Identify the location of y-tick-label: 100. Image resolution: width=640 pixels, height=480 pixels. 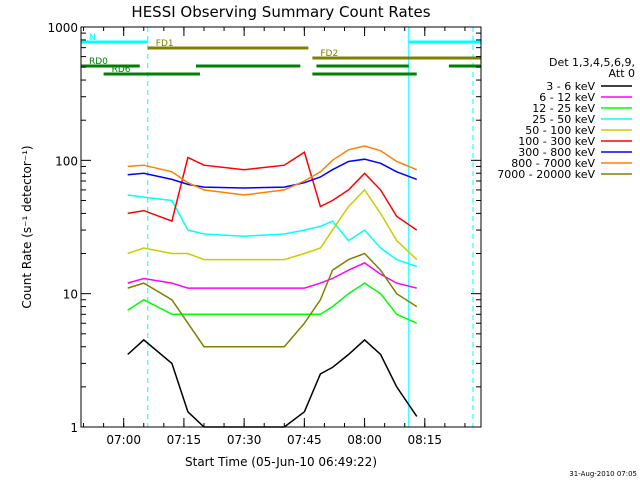
(66, 161).